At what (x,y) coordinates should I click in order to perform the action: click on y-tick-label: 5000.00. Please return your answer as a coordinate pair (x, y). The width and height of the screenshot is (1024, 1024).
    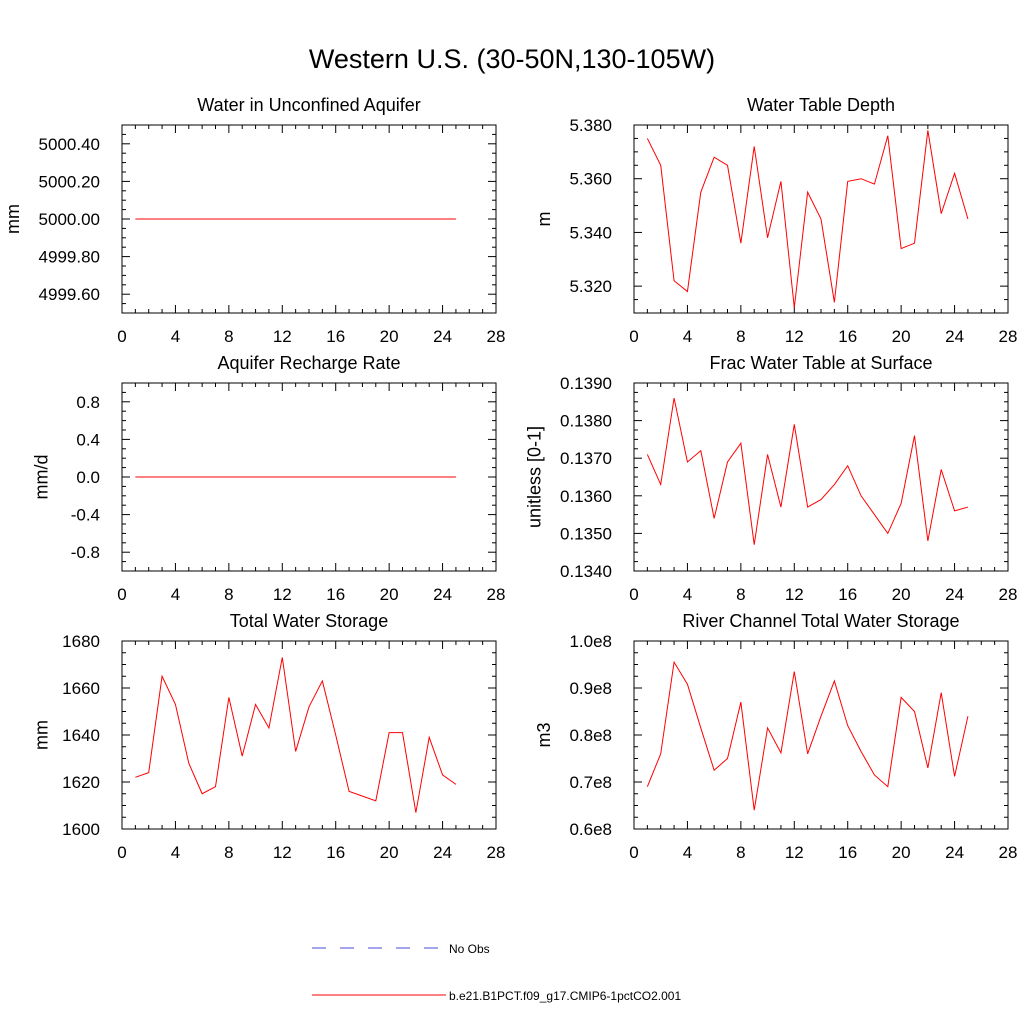
    Looking at the image, I should click on (69, 219).